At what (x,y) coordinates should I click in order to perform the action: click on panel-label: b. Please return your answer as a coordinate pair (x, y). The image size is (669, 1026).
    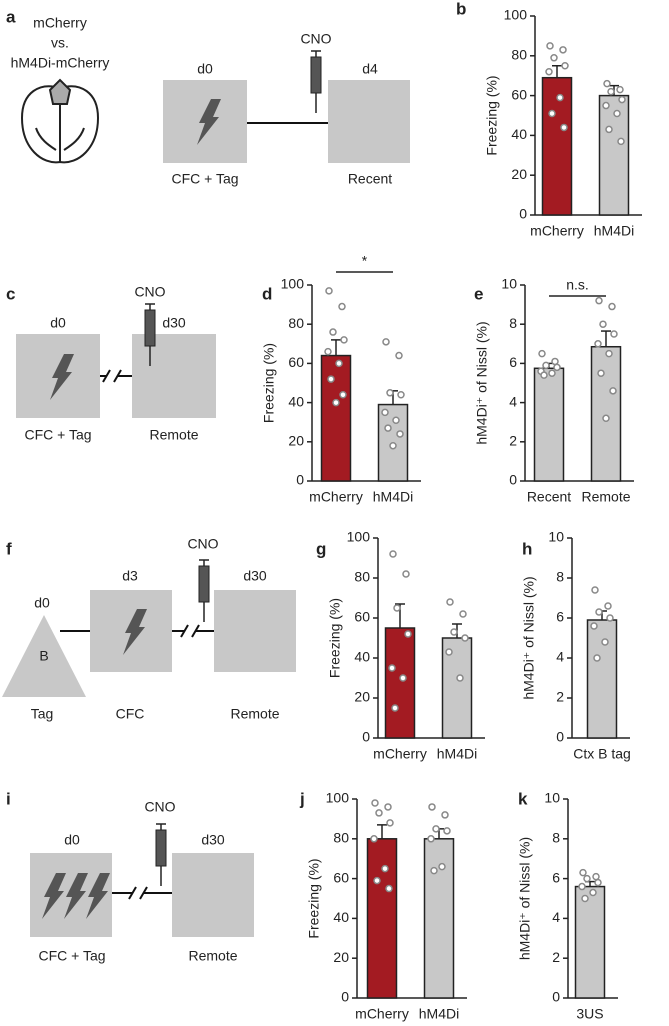
    Looking at the image, I should click on (461, 9).